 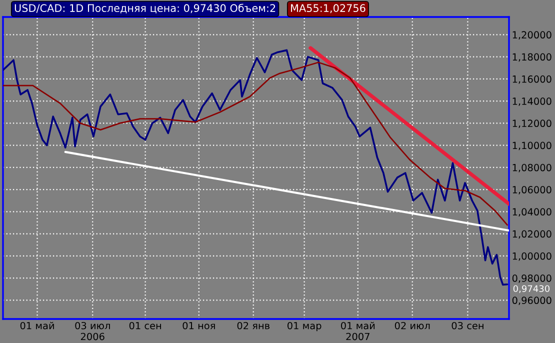 What do you see at coordinates (532, 124) in the screenshot?
I see `y-tick-label: 1,12000` at bounding box center [532, 124].